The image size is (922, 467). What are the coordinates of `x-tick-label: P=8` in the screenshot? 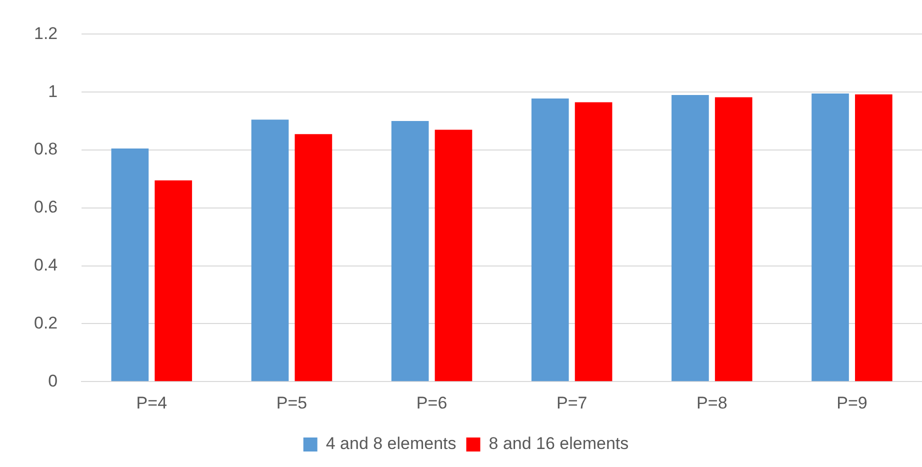 It's located at (712, 402).